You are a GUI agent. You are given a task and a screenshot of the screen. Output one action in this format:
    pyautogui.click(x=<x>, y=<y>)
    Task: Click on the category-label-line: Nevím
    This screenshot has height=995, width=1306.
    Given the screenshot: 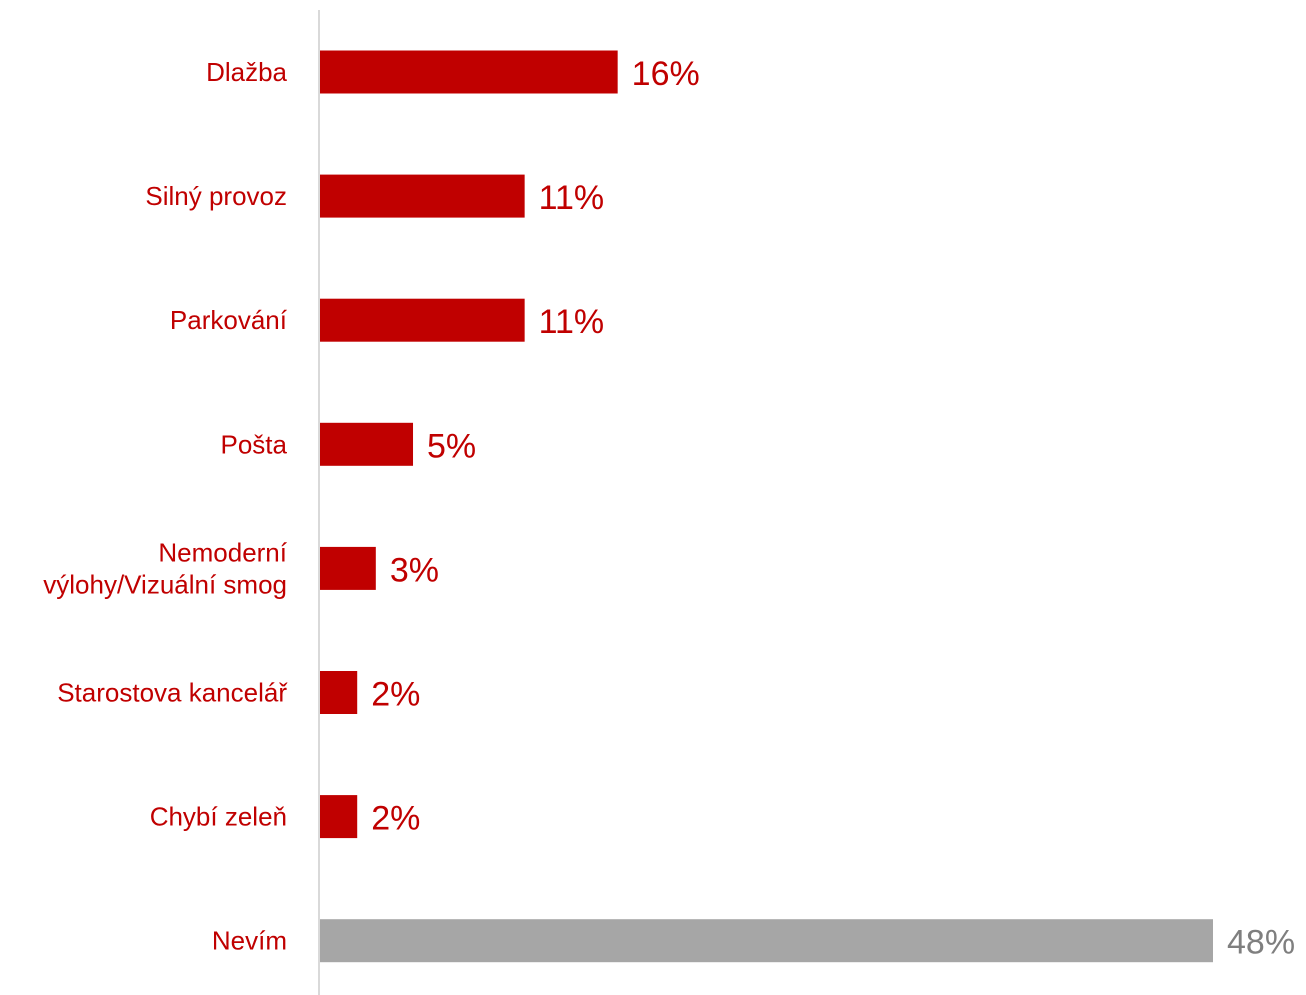 What is the action you would take?
    pyautogui.click(x=249, y=941)
    